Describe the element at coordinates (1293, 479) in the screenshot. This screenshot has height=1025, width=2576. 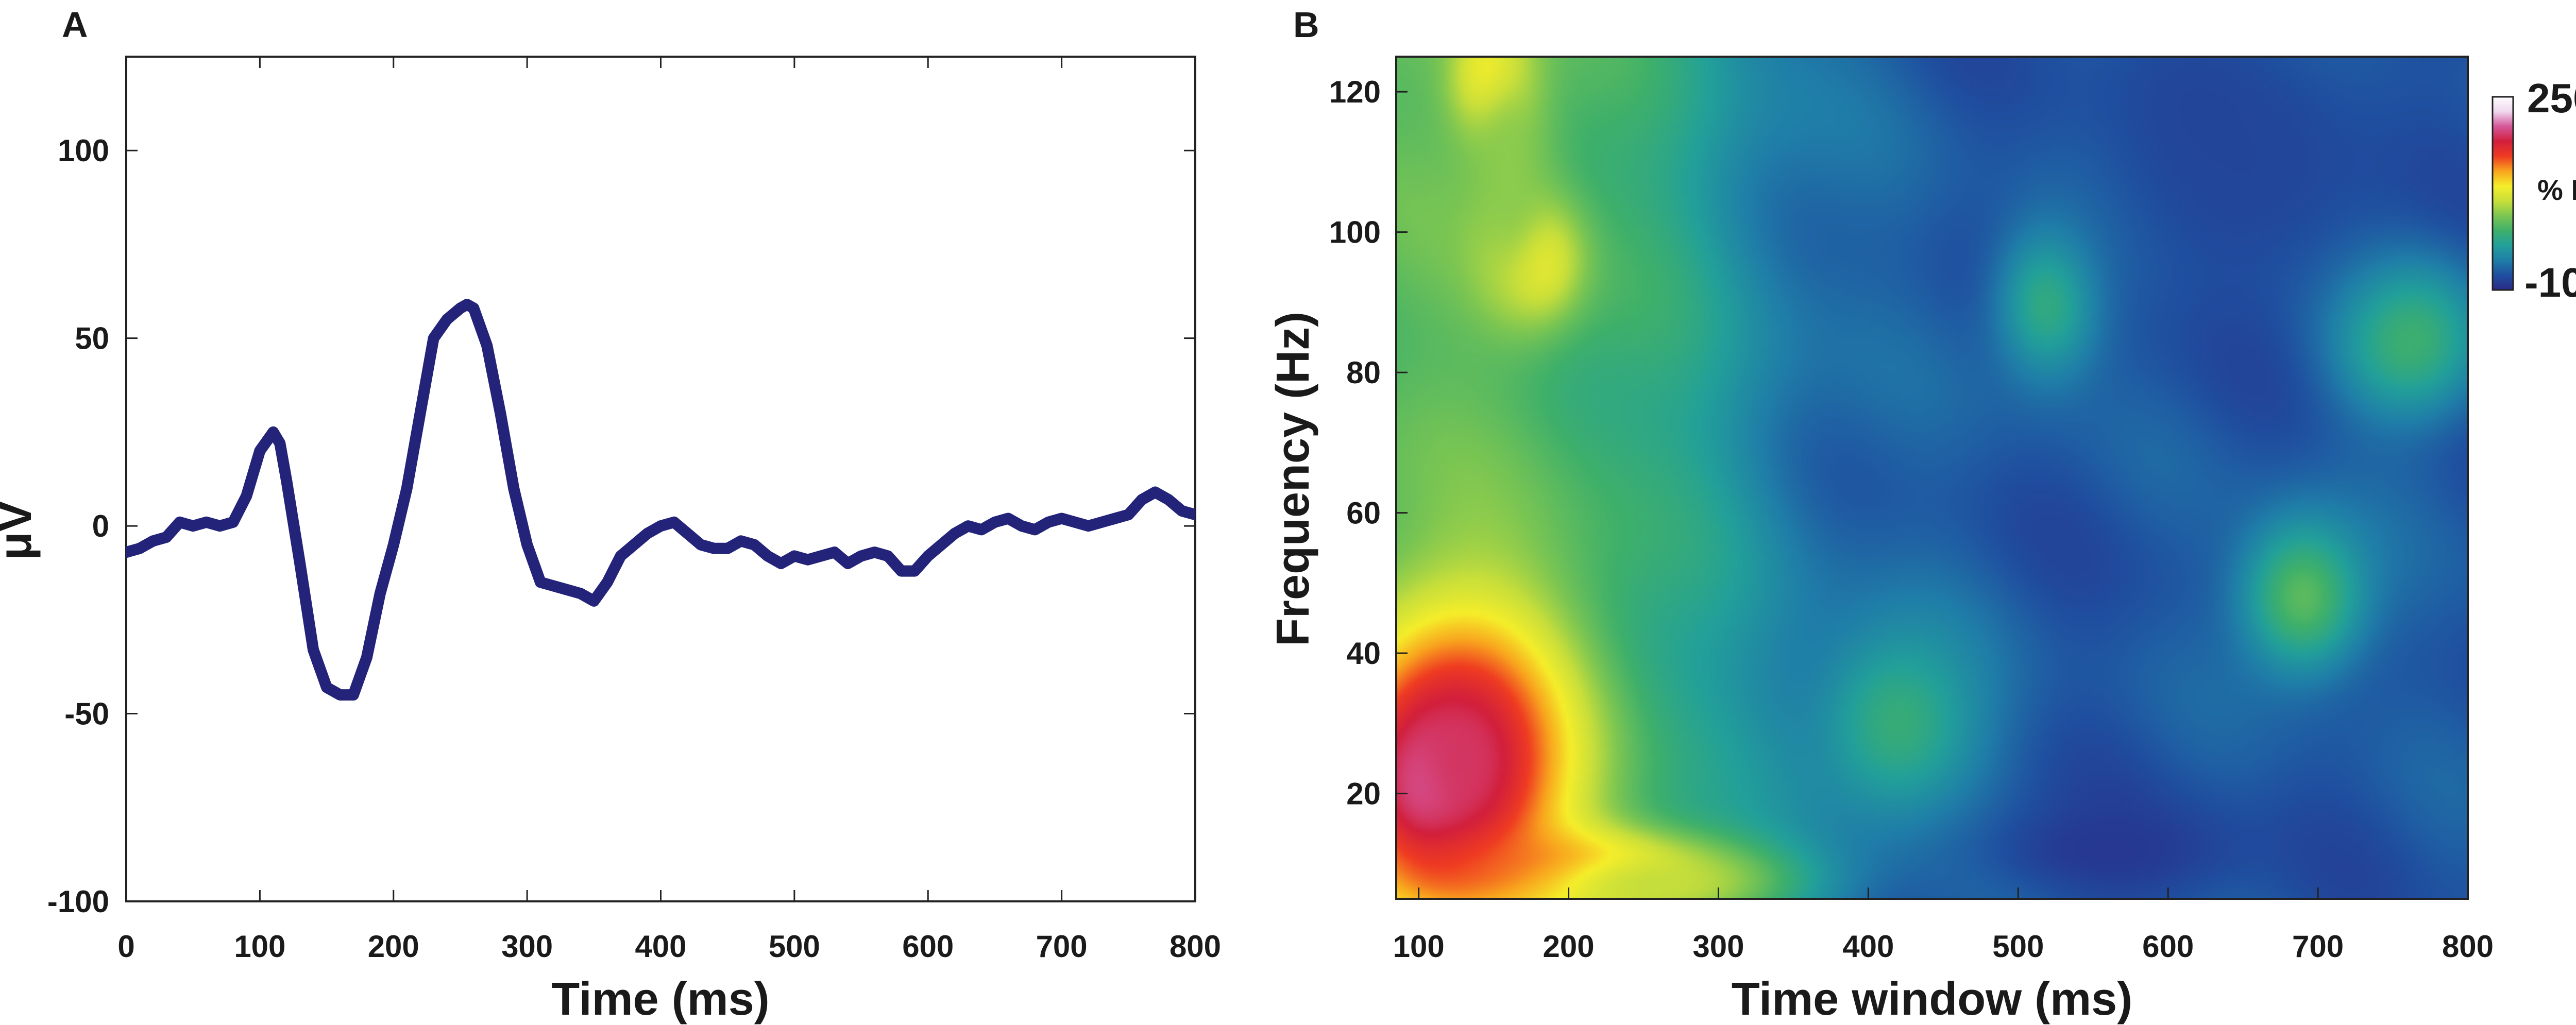
I see `spectrogram-y-axis-title: Frequency (Hz)` at that location.